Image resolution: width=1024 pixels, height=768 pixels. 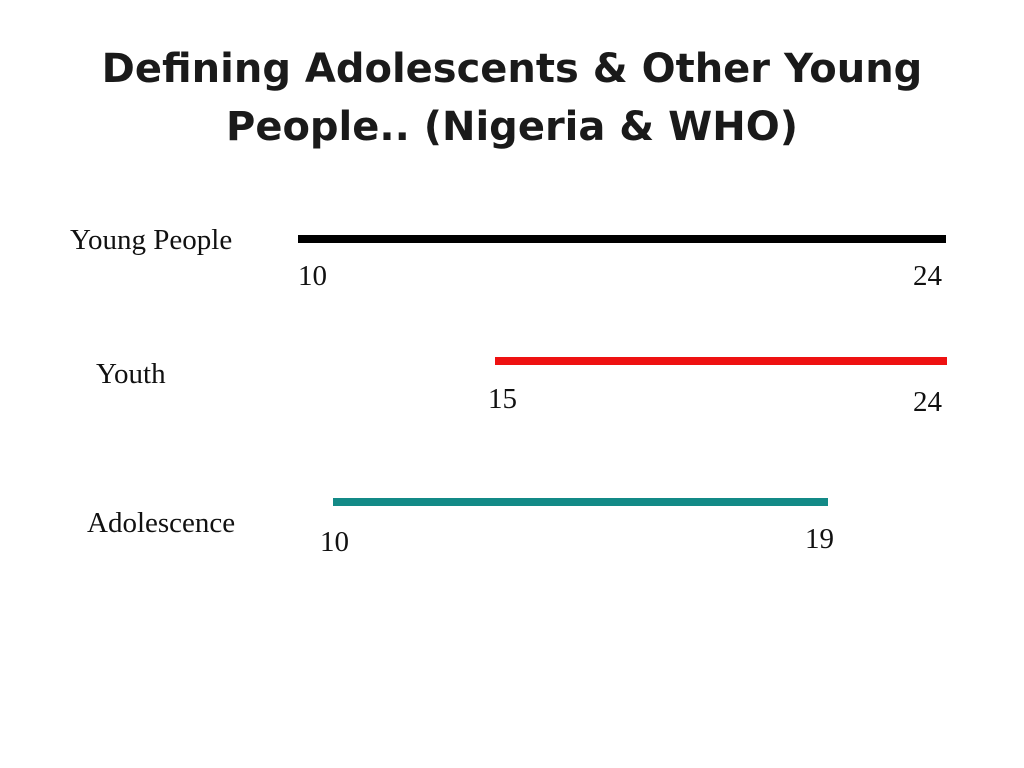 What do you see at coordinates (927, 276) in the screenshot?
I see `range-end-young-people: 24` at bounding box center [927, 276].